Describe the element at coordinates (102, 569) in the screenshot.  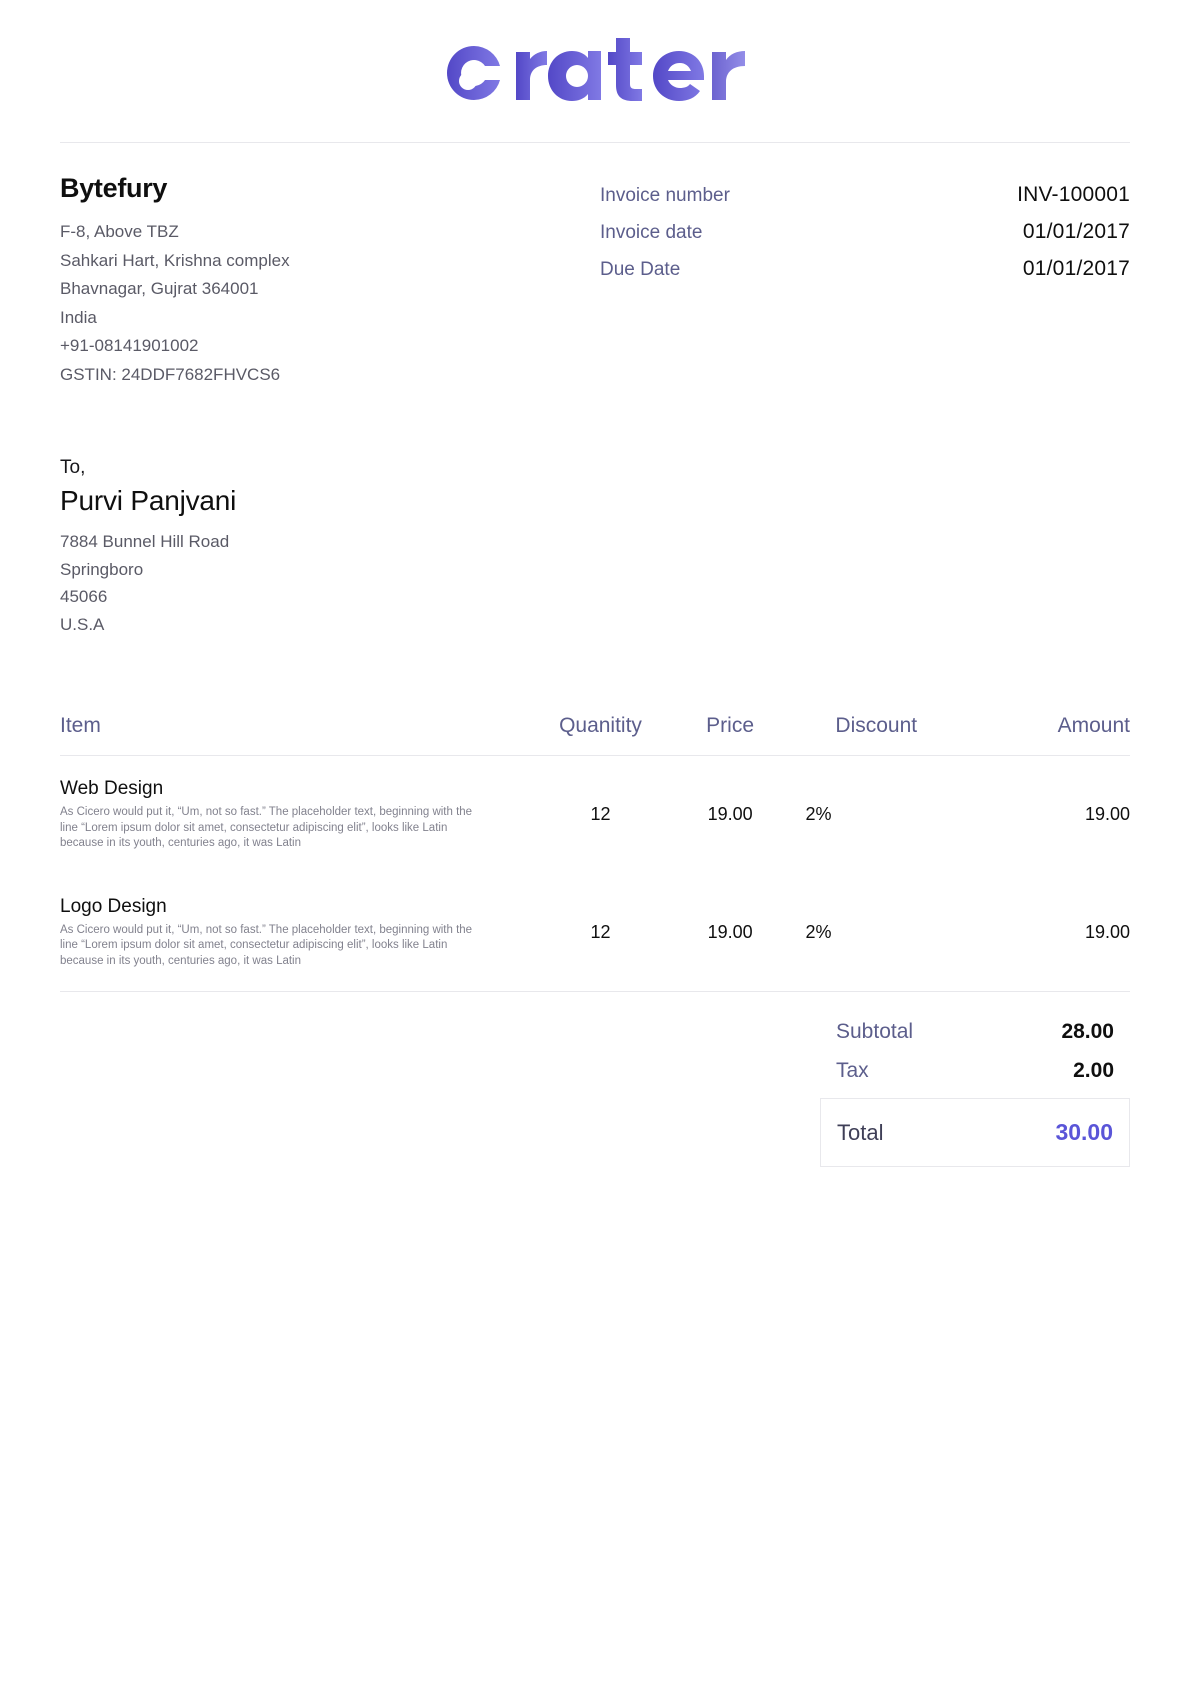
I see `bill-to-address-line: Springboro` at that location.